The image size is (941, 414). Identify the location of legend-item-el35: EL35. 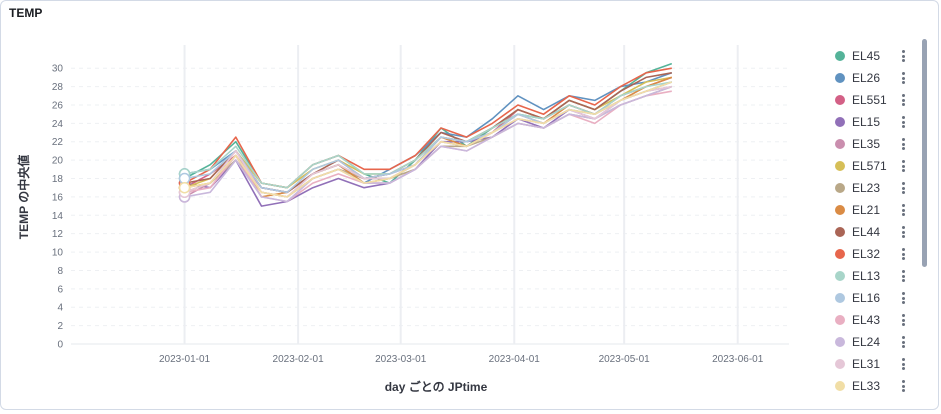
(874, 144).